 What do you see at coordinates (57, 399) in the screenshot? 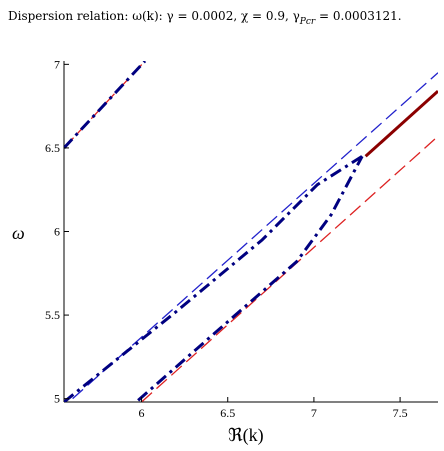
I see `y-tick-label: 5` at bounding box center [57, 399].